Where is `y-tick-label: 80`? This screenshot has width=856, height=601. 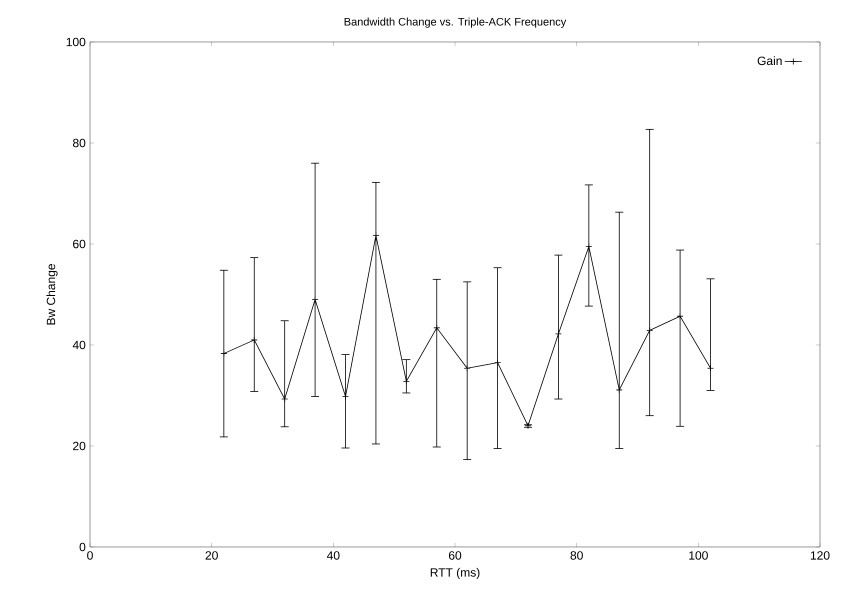 y-tick-label: 80 is located at coordinates (79, 143).